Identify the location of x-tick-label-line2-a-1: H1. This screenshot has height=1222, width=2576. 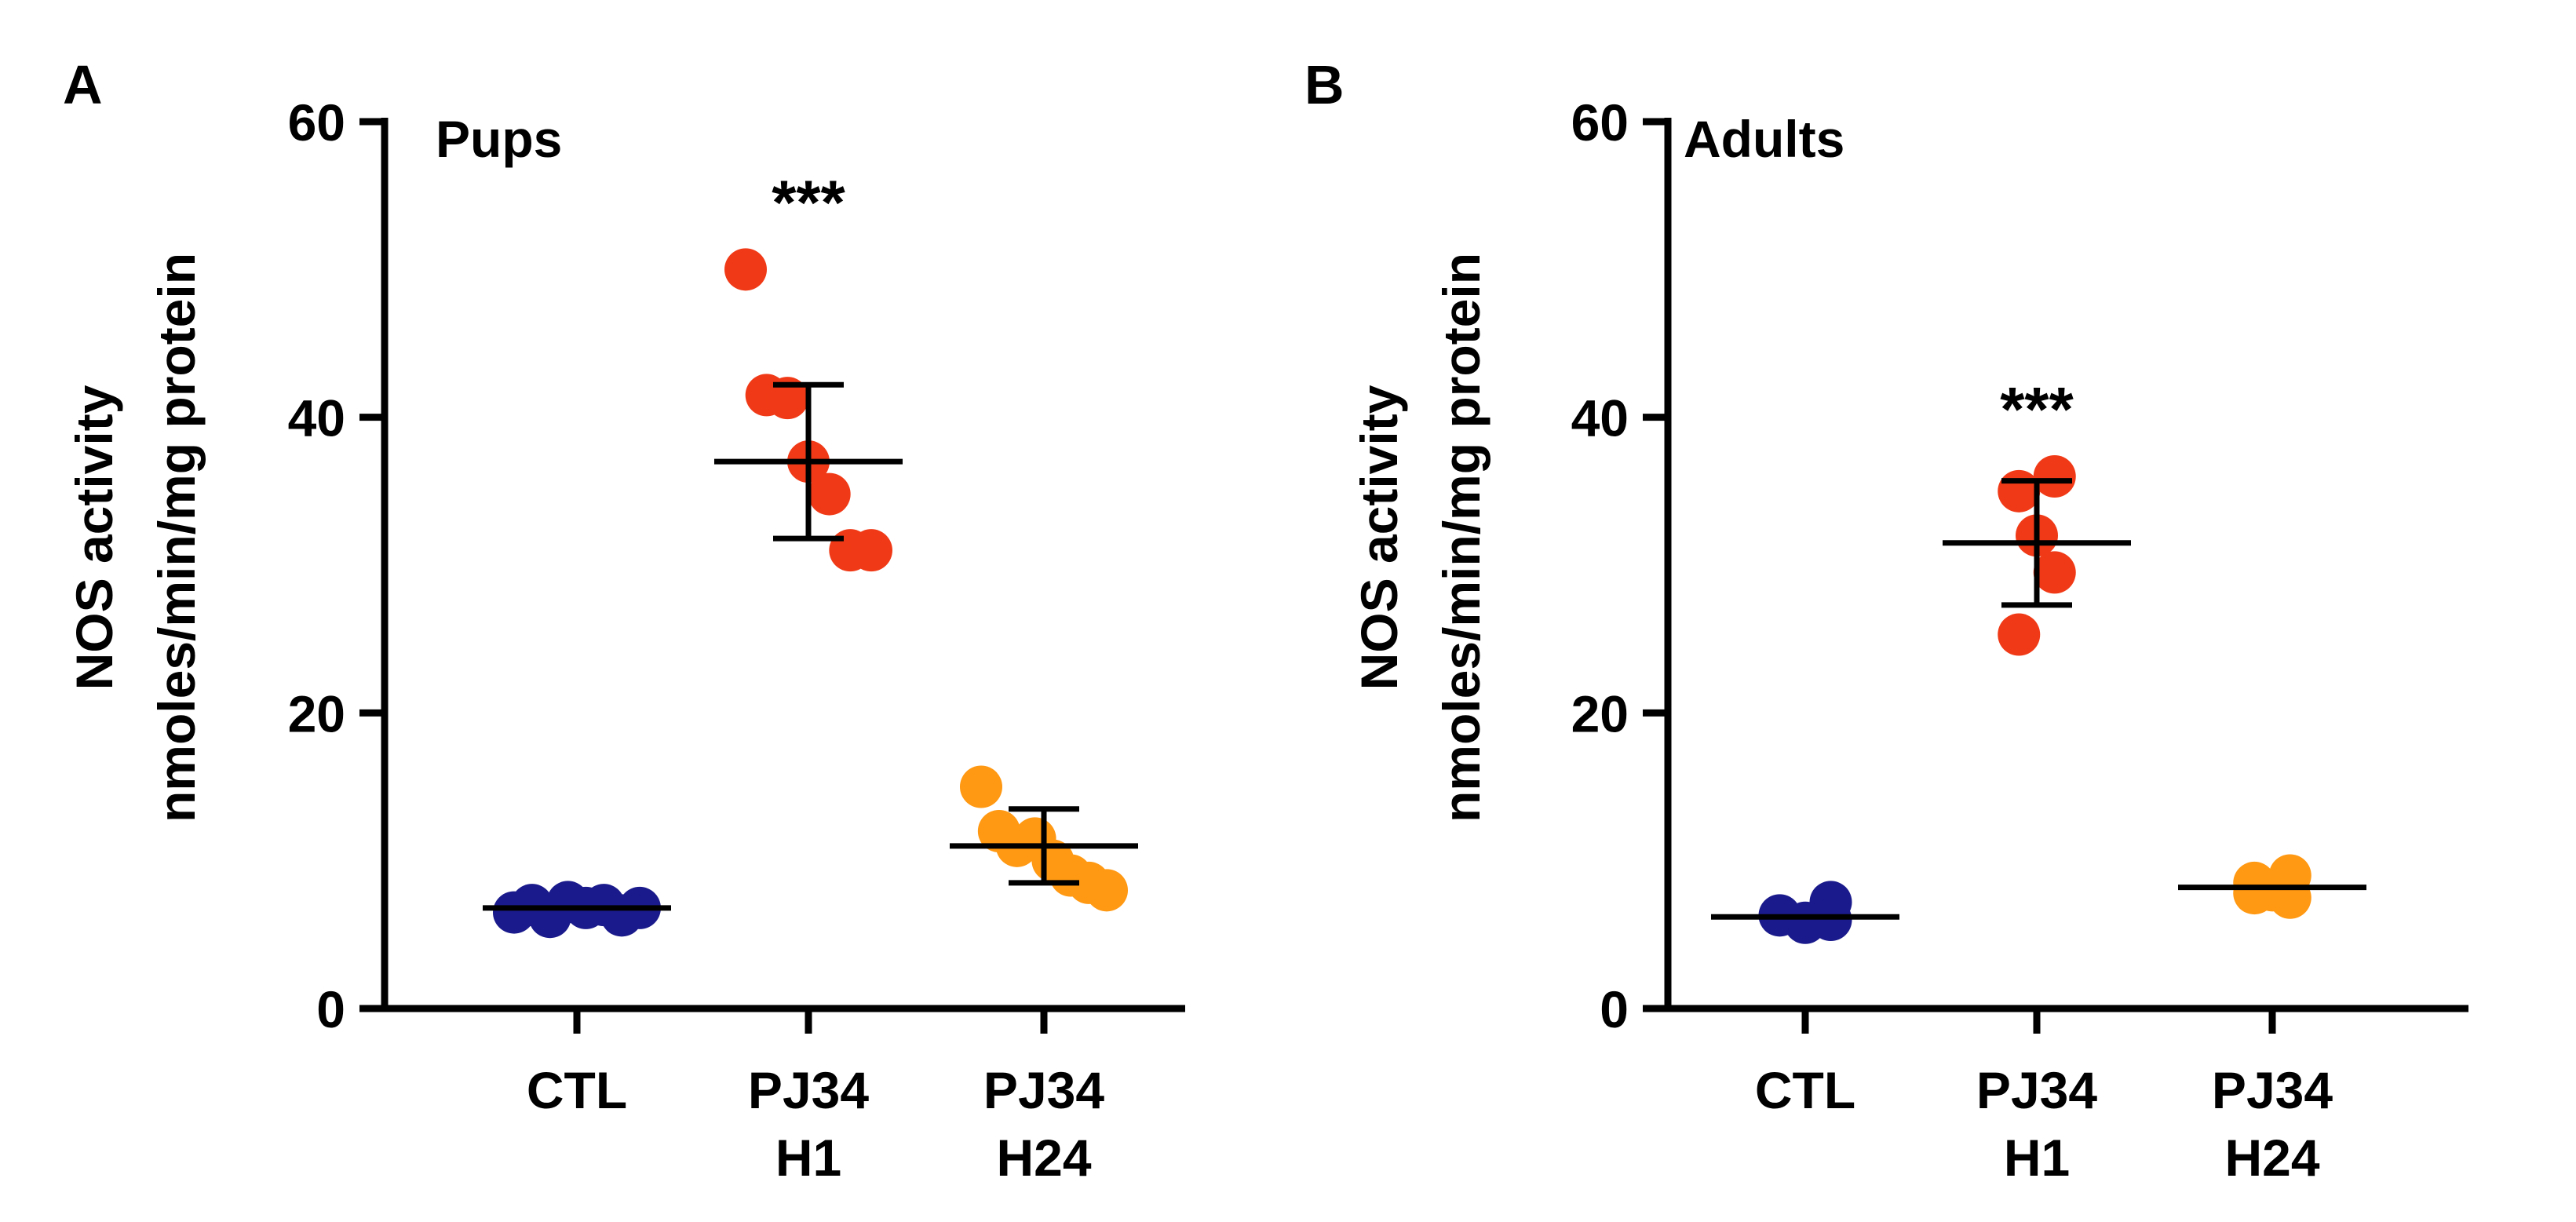
(808, 1158).